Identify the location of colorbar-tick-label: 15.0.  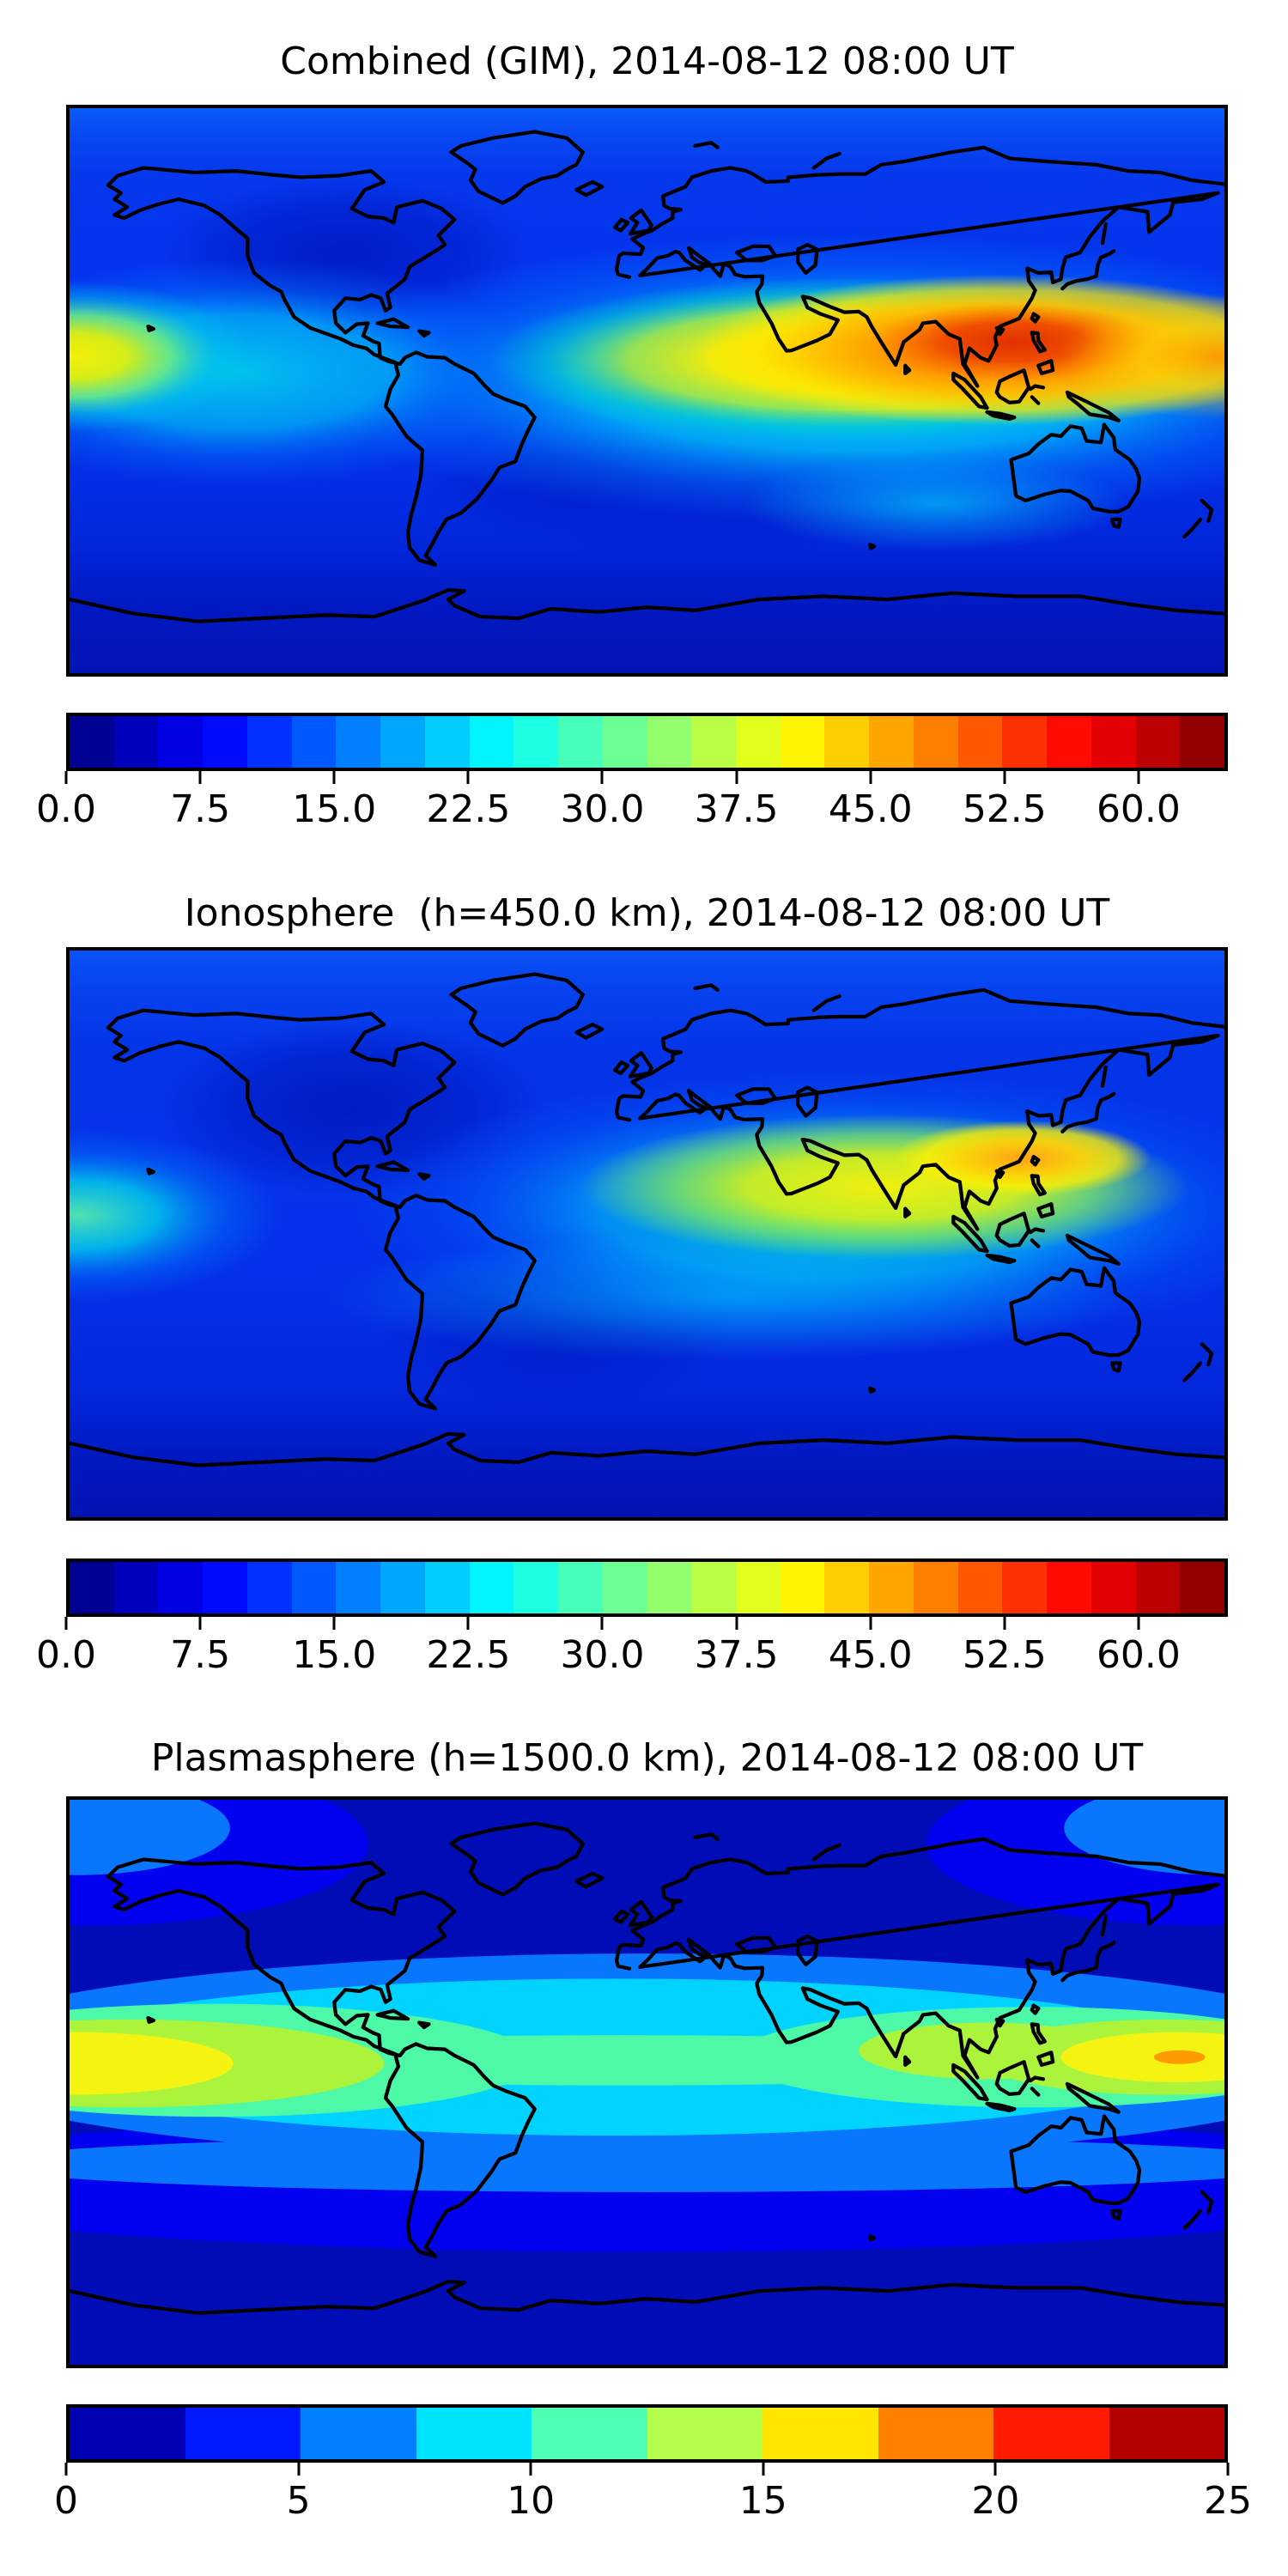
(334, 1655).